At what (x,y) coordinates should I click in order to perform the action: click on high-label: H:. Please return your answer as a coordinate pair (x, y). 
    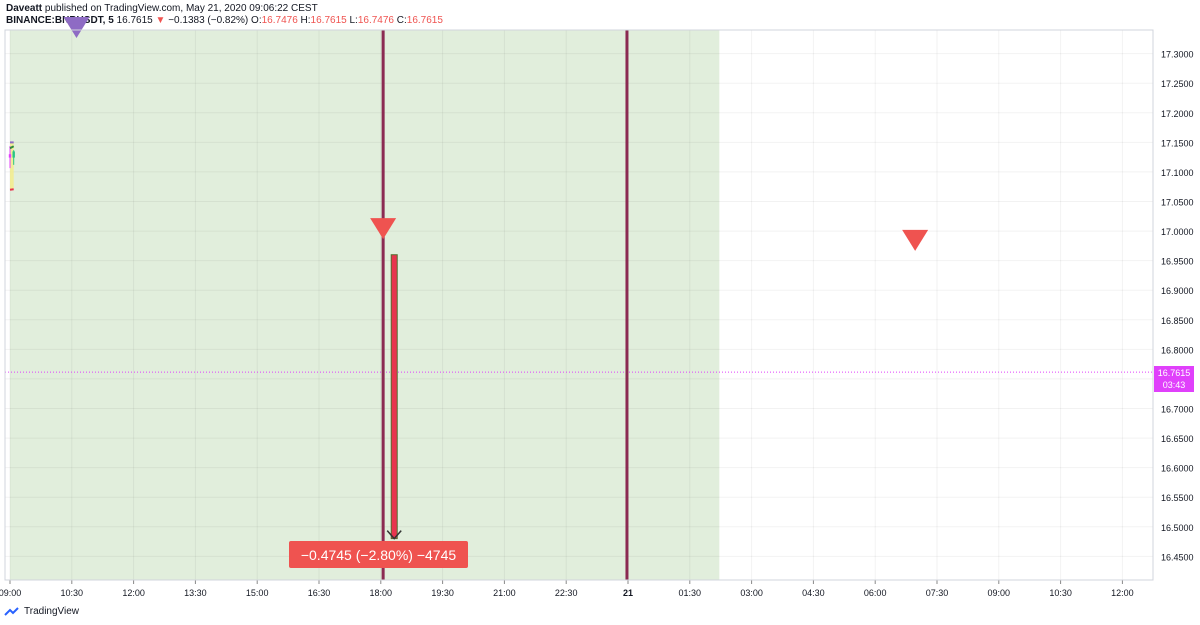
    Looking at the image, I should click on (305, 20).